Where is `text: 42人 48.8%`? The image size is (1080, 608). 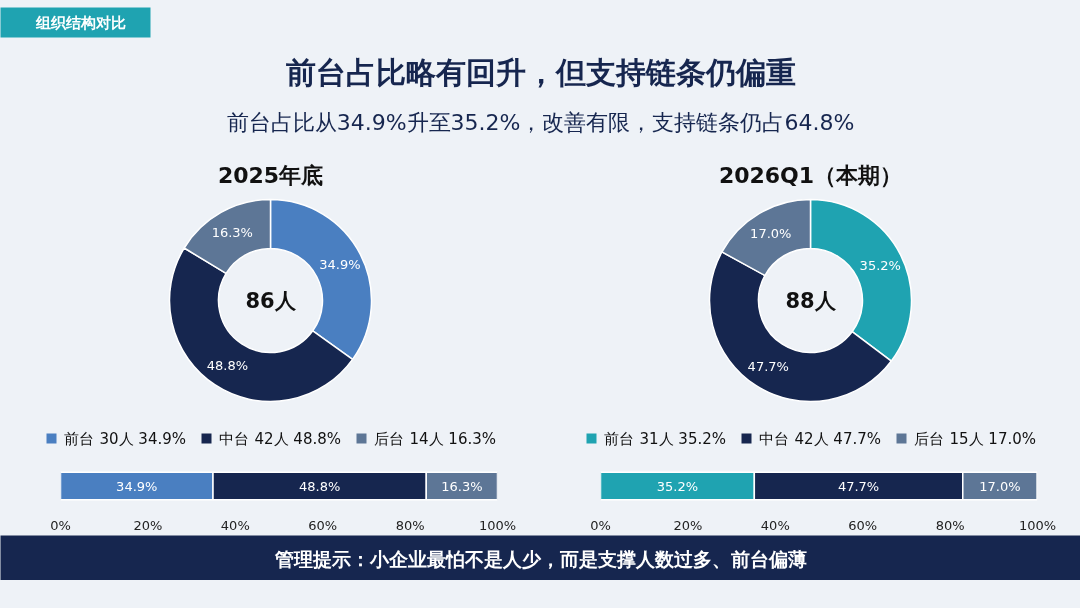
text: 42人 48.8% is located at coordinates (298, 438).